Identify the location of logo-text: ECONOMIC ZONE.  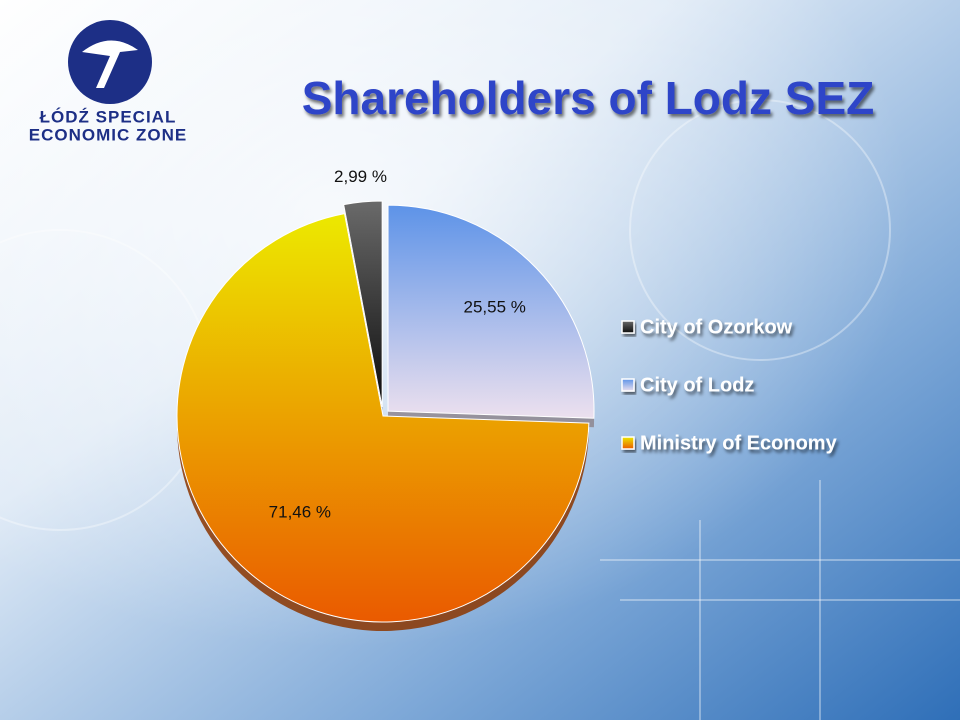
(108, 134).